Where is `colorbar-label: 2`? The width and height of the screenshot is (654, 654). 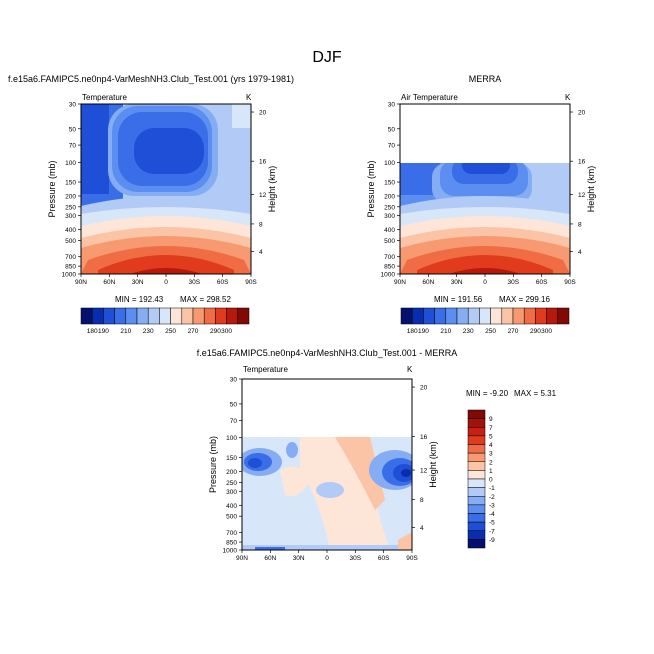
colorbar-label: 2 is located at coordinates (491, 462).